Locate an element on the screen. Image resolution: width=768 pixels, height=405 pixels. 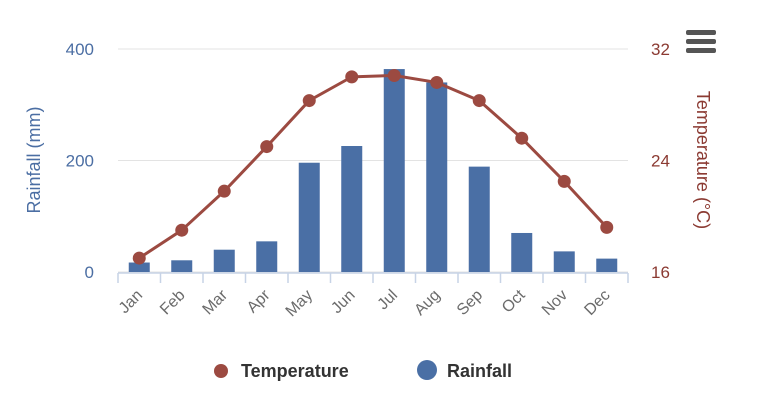
rainfall-bar-dec is located at coordinates (607, 265).